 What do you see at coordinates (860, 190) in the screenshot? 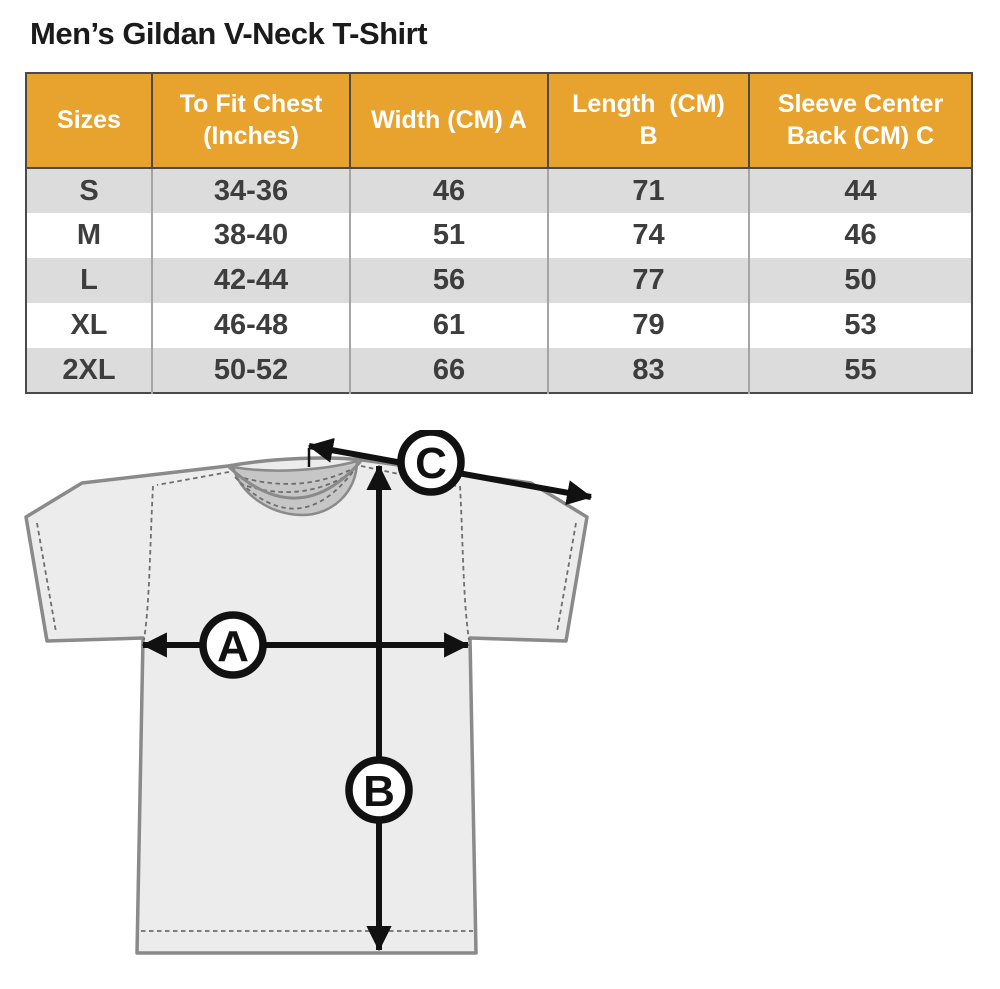
I see `table-cell: 44` at bounding box center [860, 190].